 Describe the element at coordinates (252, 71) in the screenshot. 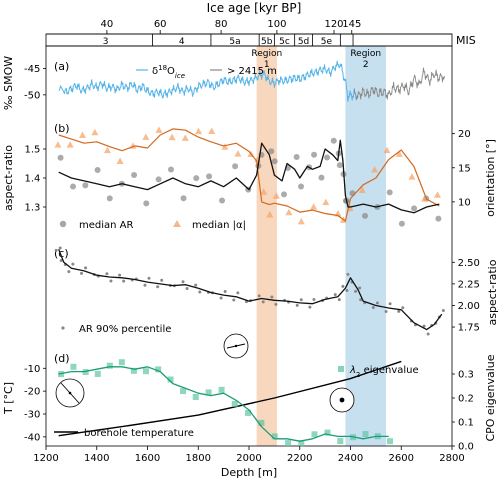

I see `legend-deep-label: > 2415 m` at that location.